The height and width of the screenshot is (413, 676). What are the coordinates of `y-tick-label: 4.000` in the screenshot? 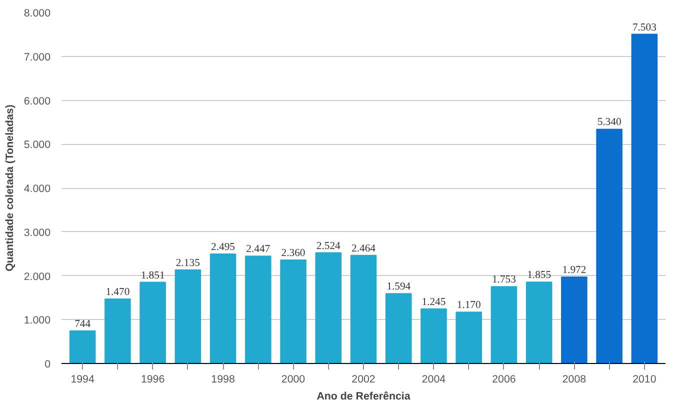 It's located at (37, 189).